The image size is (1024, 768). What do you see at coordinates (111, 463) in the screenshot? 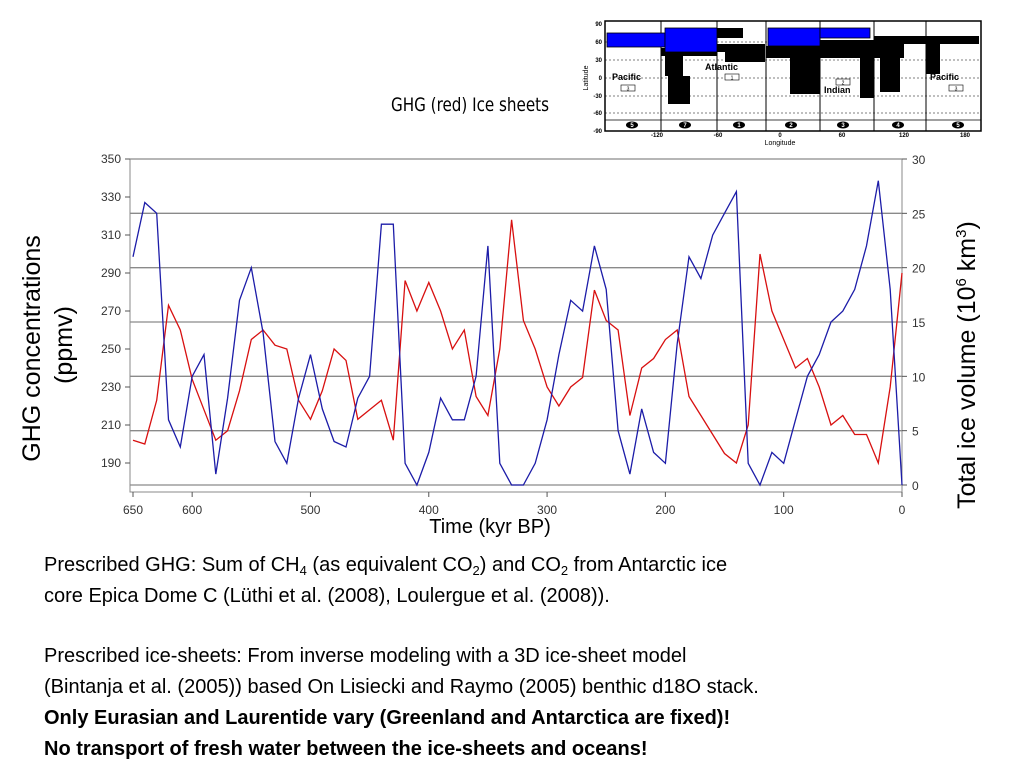
I see `y-tick-label: 190` at bounding box center [111, 463].